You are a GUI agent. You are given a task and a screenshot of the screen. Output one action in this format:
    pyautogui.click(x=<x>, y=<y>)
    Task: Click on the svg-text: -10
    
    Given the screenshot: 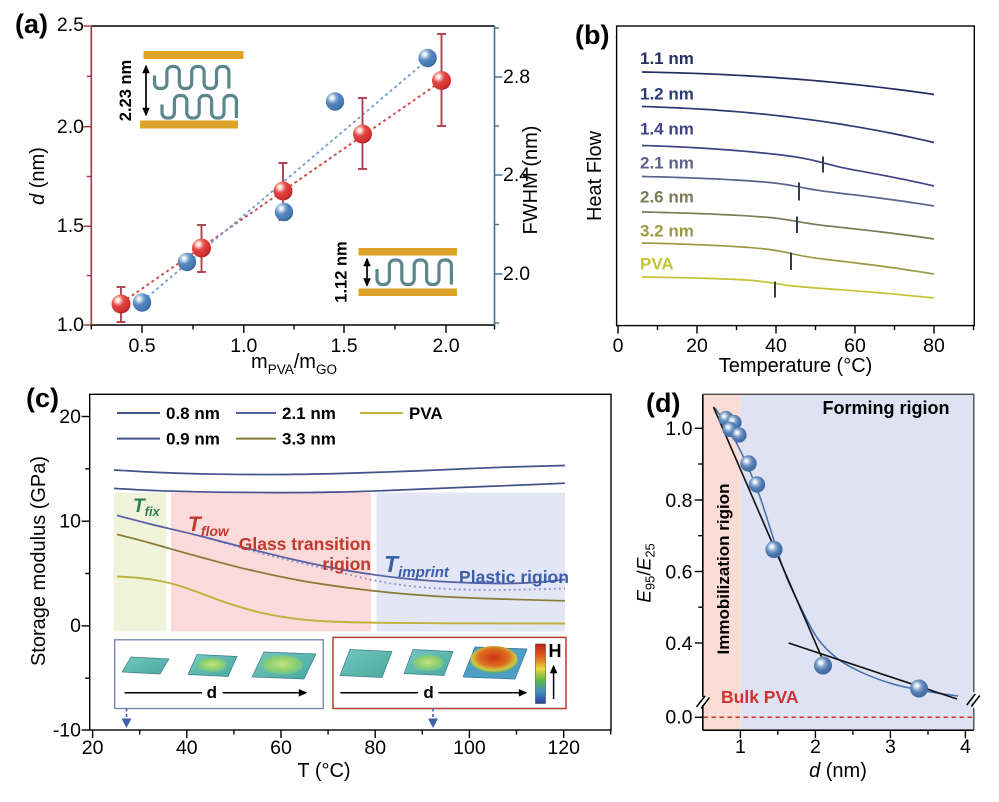 What is the action you would take?
    pyautogui.click(x=67, y=730)
    